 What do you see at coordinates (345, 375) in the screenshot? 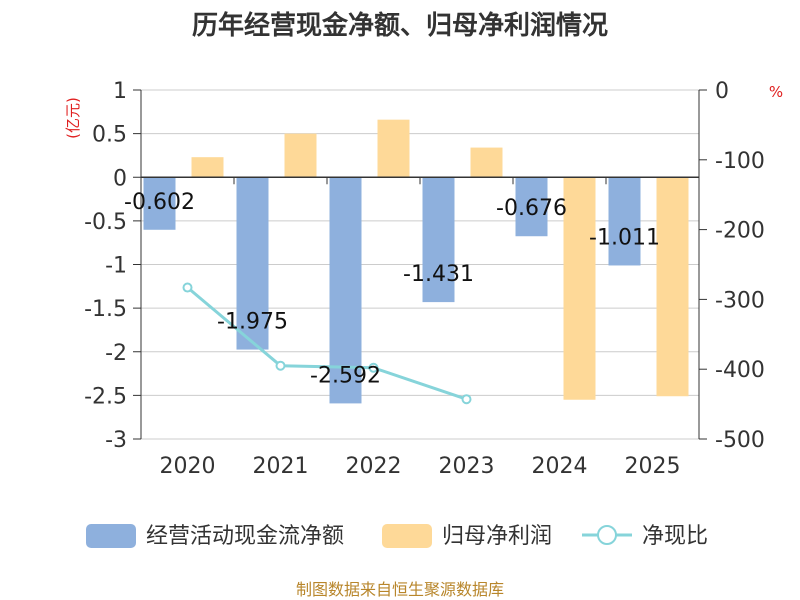
I see `bar-value-label: -2.592` at bounding box center [345, 375].